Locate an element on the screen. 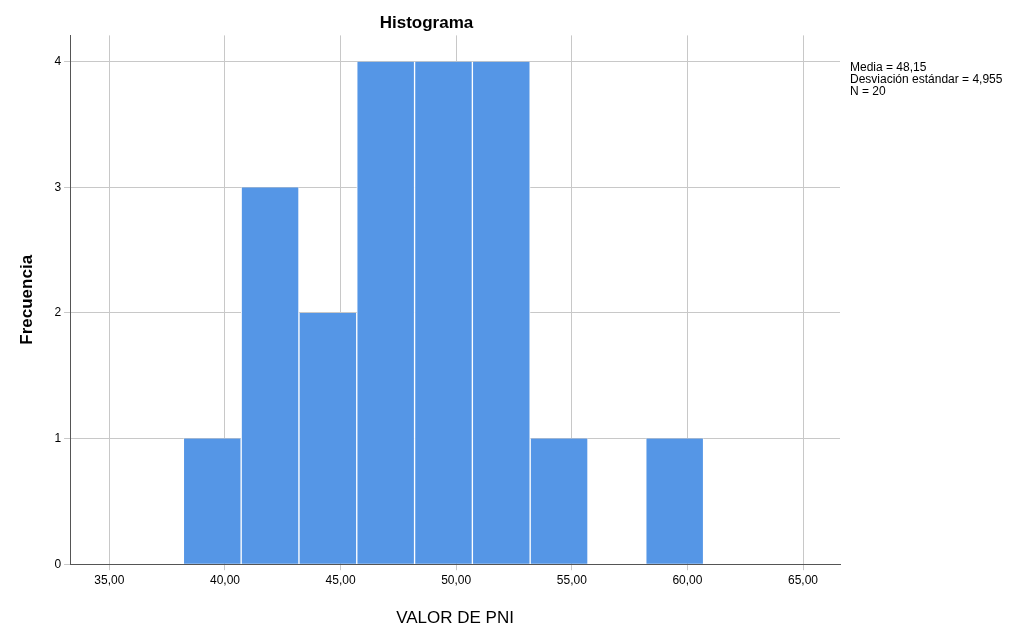 This screenshot has width=1033, height=641. x-axis-title: VALOR DE PNI is located at coordinates (455, 618).